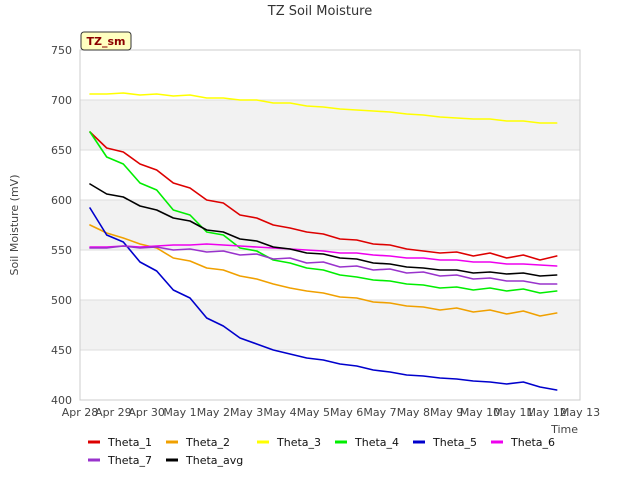 This screenshot has width=640, height=480. What do you see at coordinates (179, 412) in the screenshot?
I see `x-tick-label: May 1` at bounding box center [179, 412].